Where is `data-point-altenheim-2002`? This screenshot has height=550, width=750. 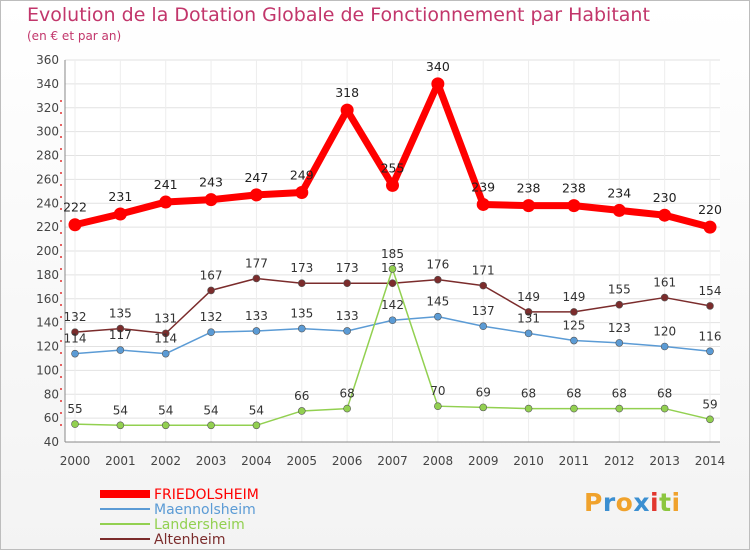 data-point-altenheim-2002 is located at coordinates (165, 333).